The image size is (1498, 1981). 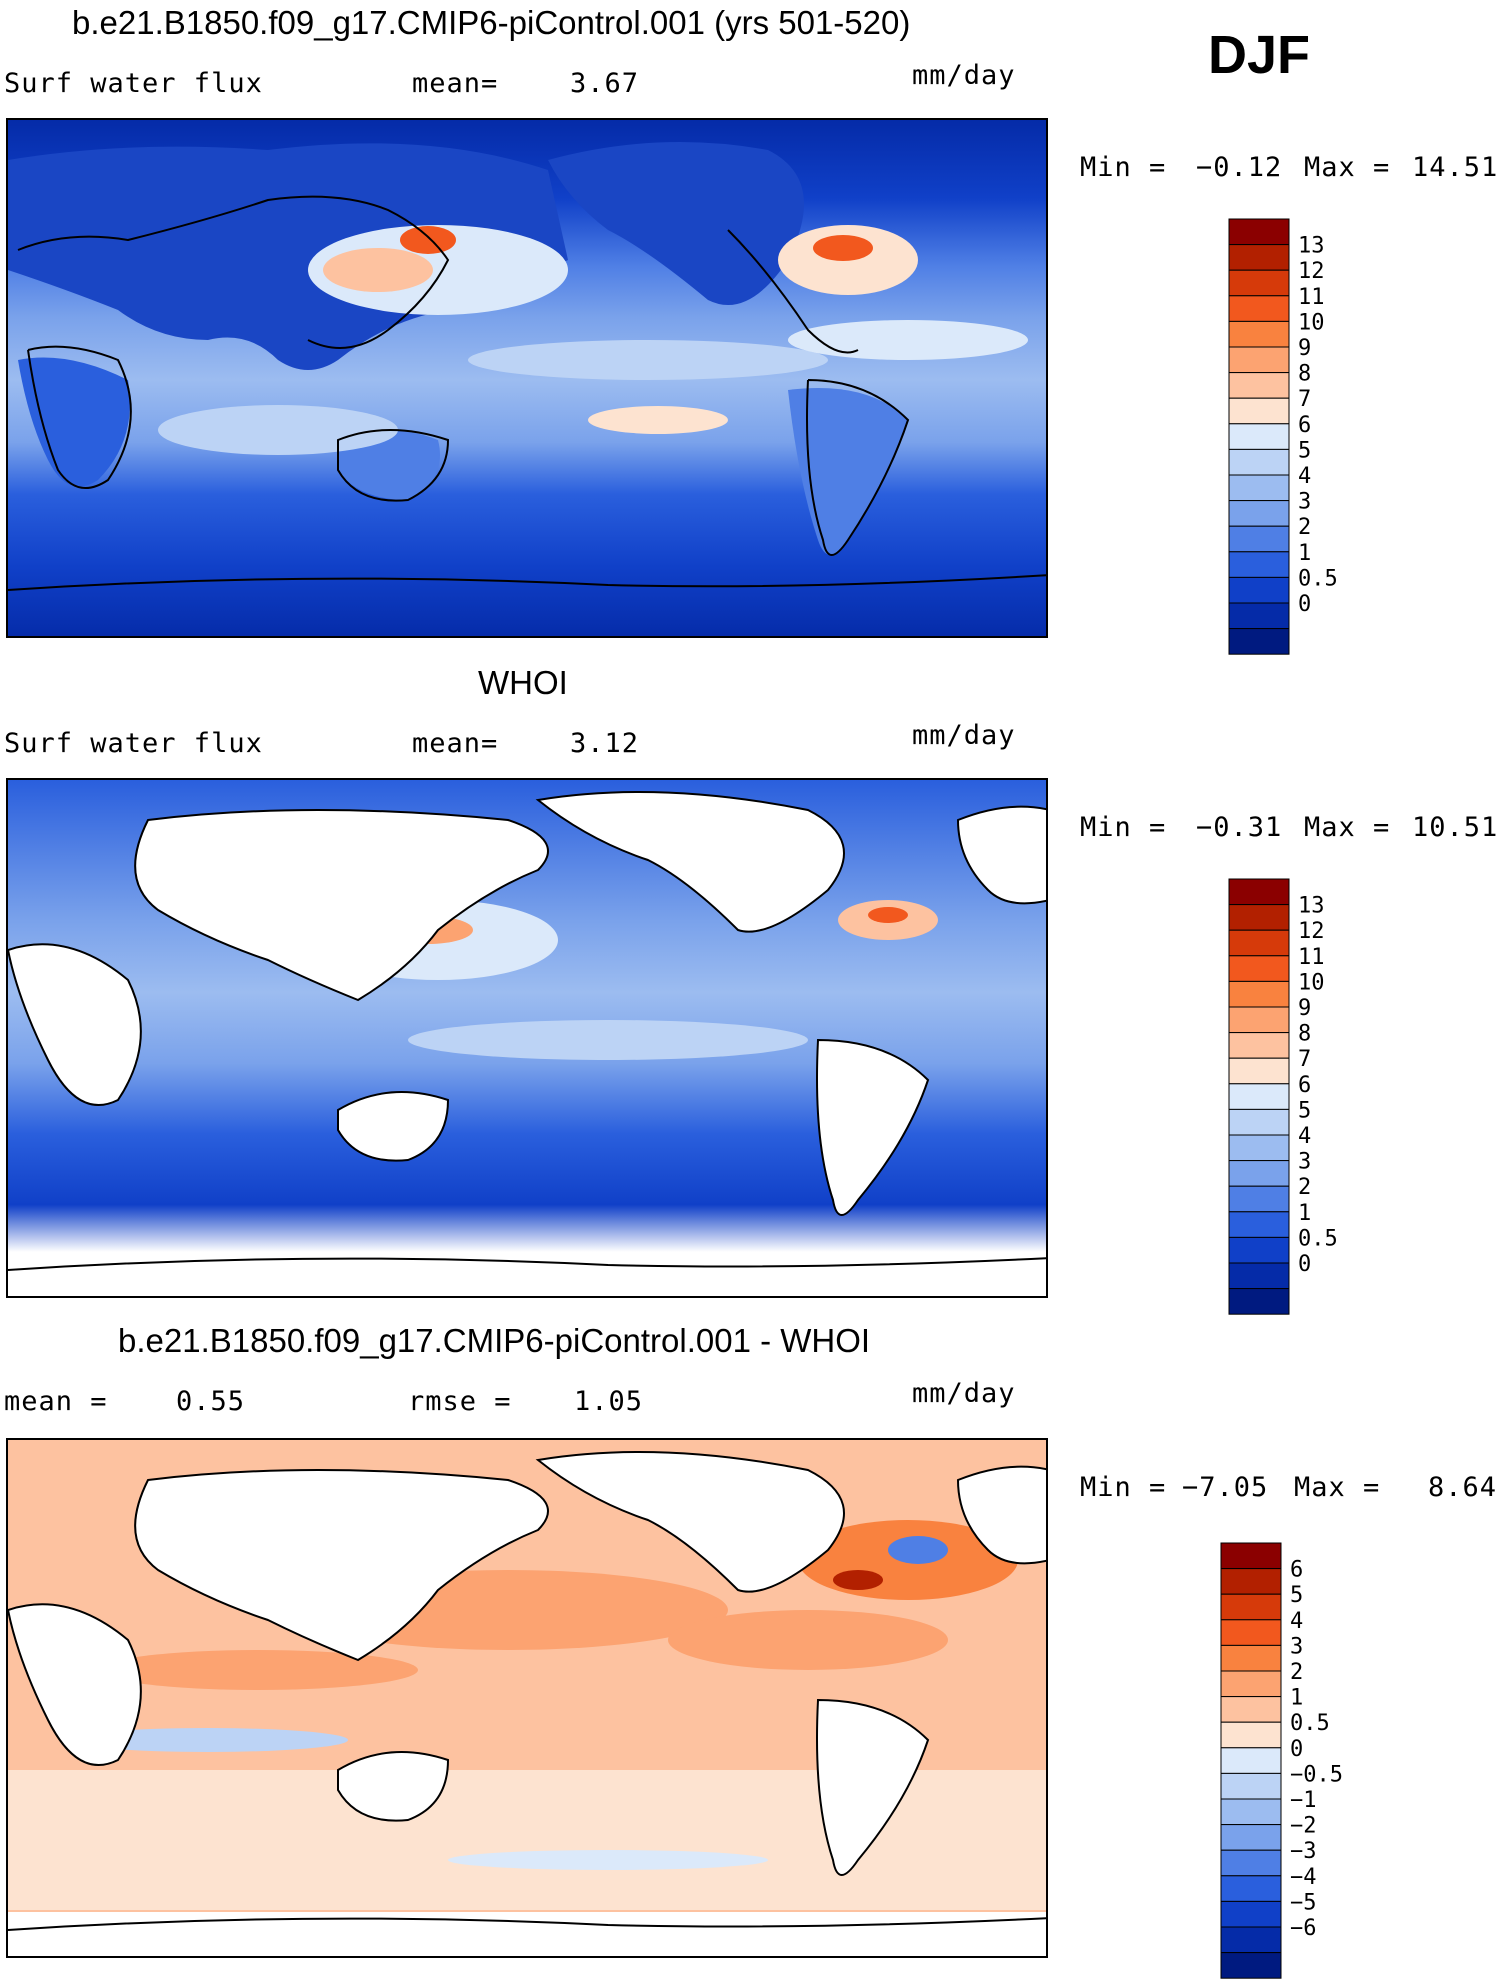 I want to click on colorbar-tick-label: −1, so click(x=1303, y=1800).